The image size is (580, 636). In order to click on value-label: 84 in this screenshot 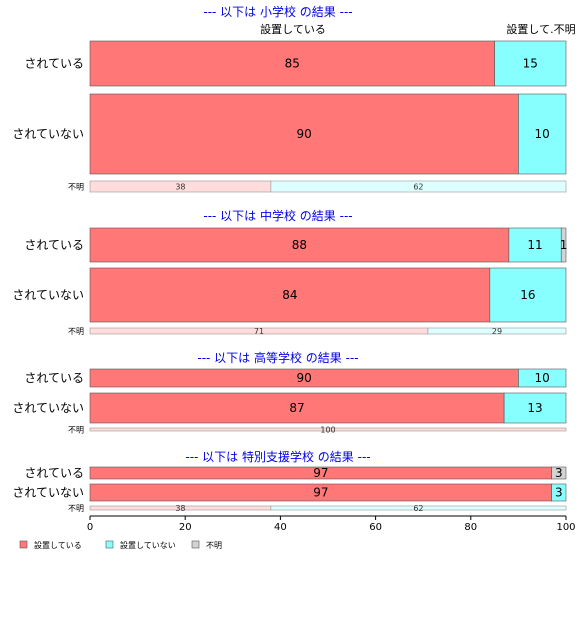, I will do `click(289, 295)`.